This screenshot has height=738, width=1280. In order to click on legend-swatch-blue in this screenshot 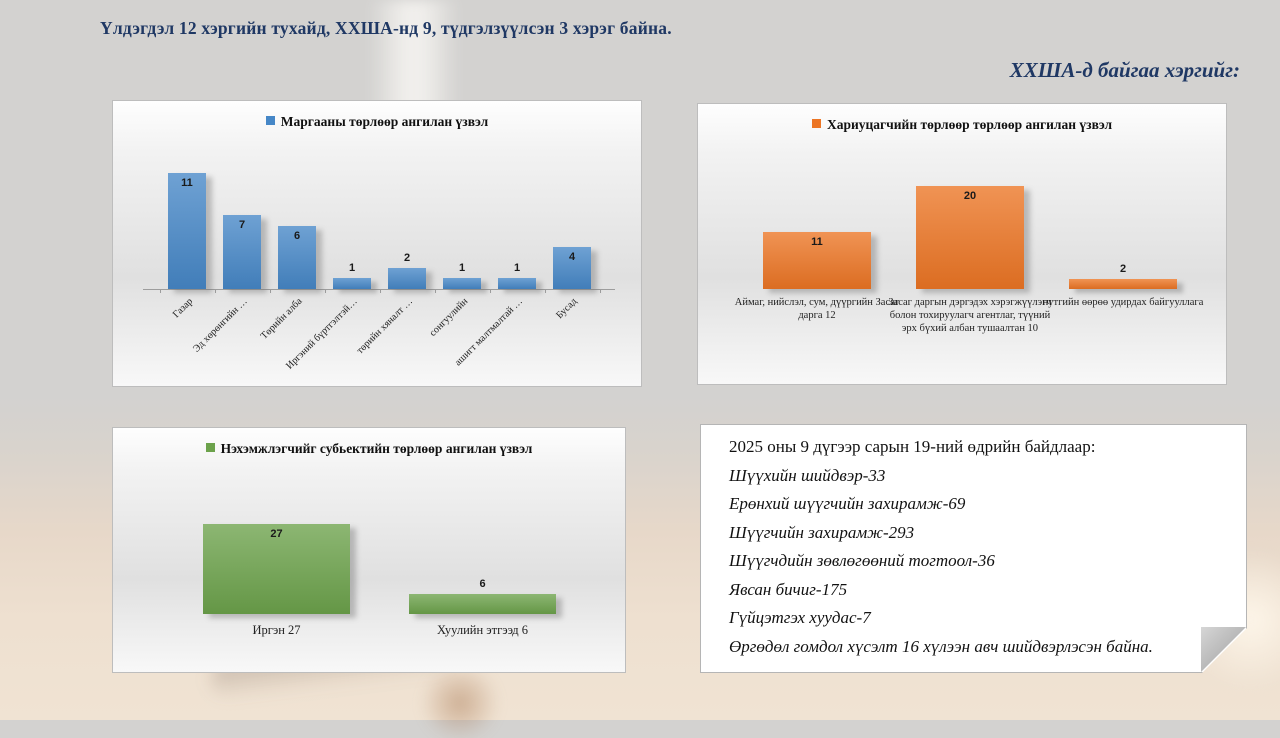, I will do `click(270, 120)`.